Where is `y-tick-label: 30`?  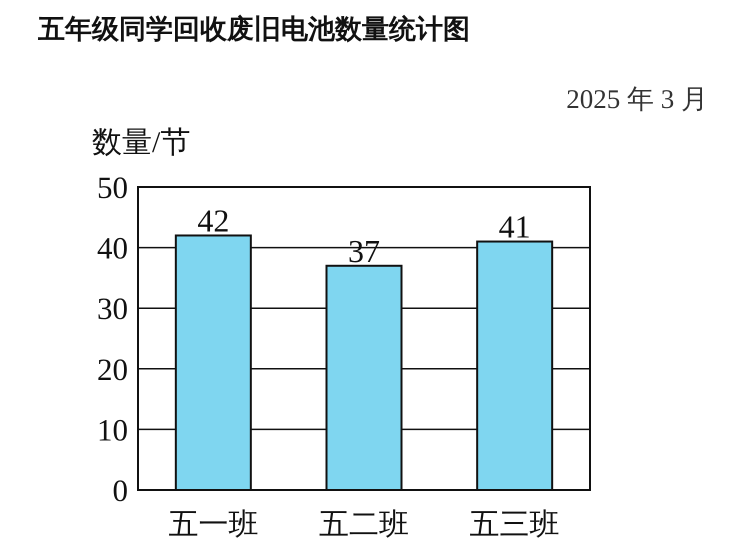 y-tick-label: 30 is located at coordinates (112, 308).